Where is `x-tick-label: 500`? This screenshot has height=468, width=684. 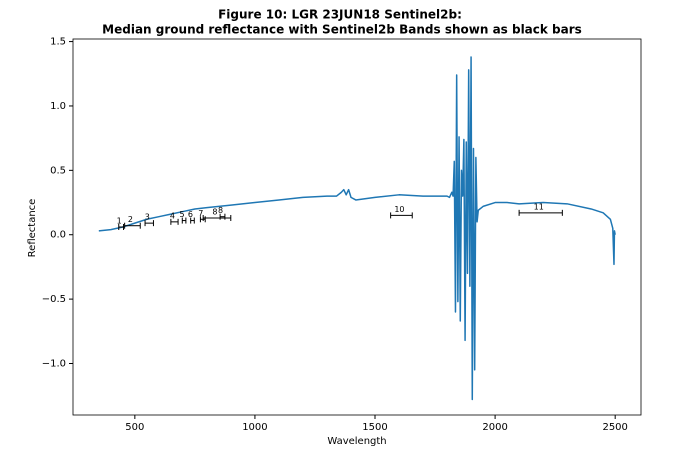
x-tick-label: 500 is located at coordinates (134, 427).